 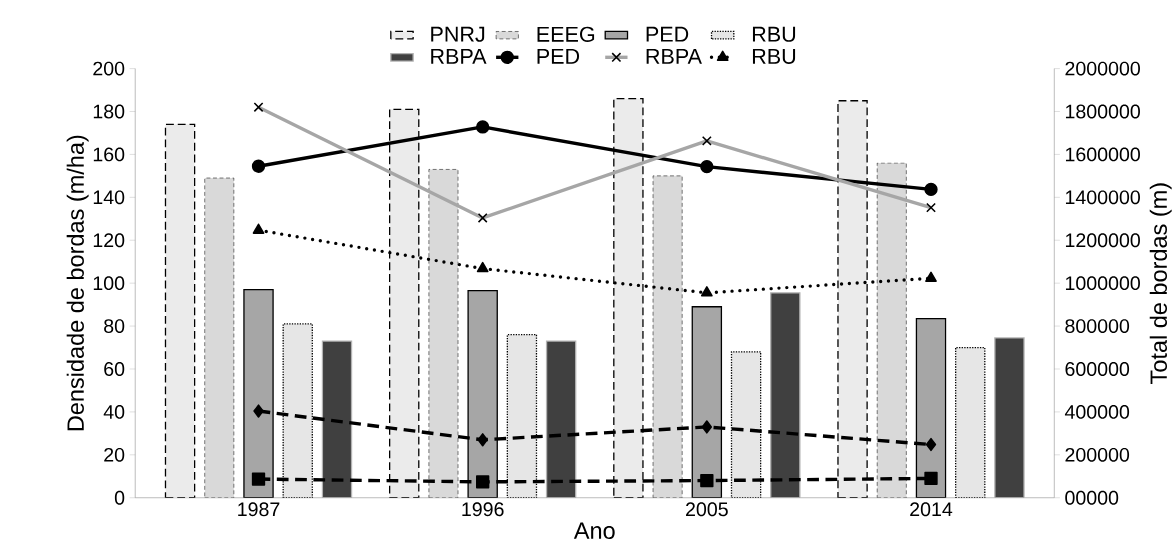 What do you see at coordinates (483, 509) in the screenshot?
I see `x-tick-label: 1996` at bounding box center [483, 509].